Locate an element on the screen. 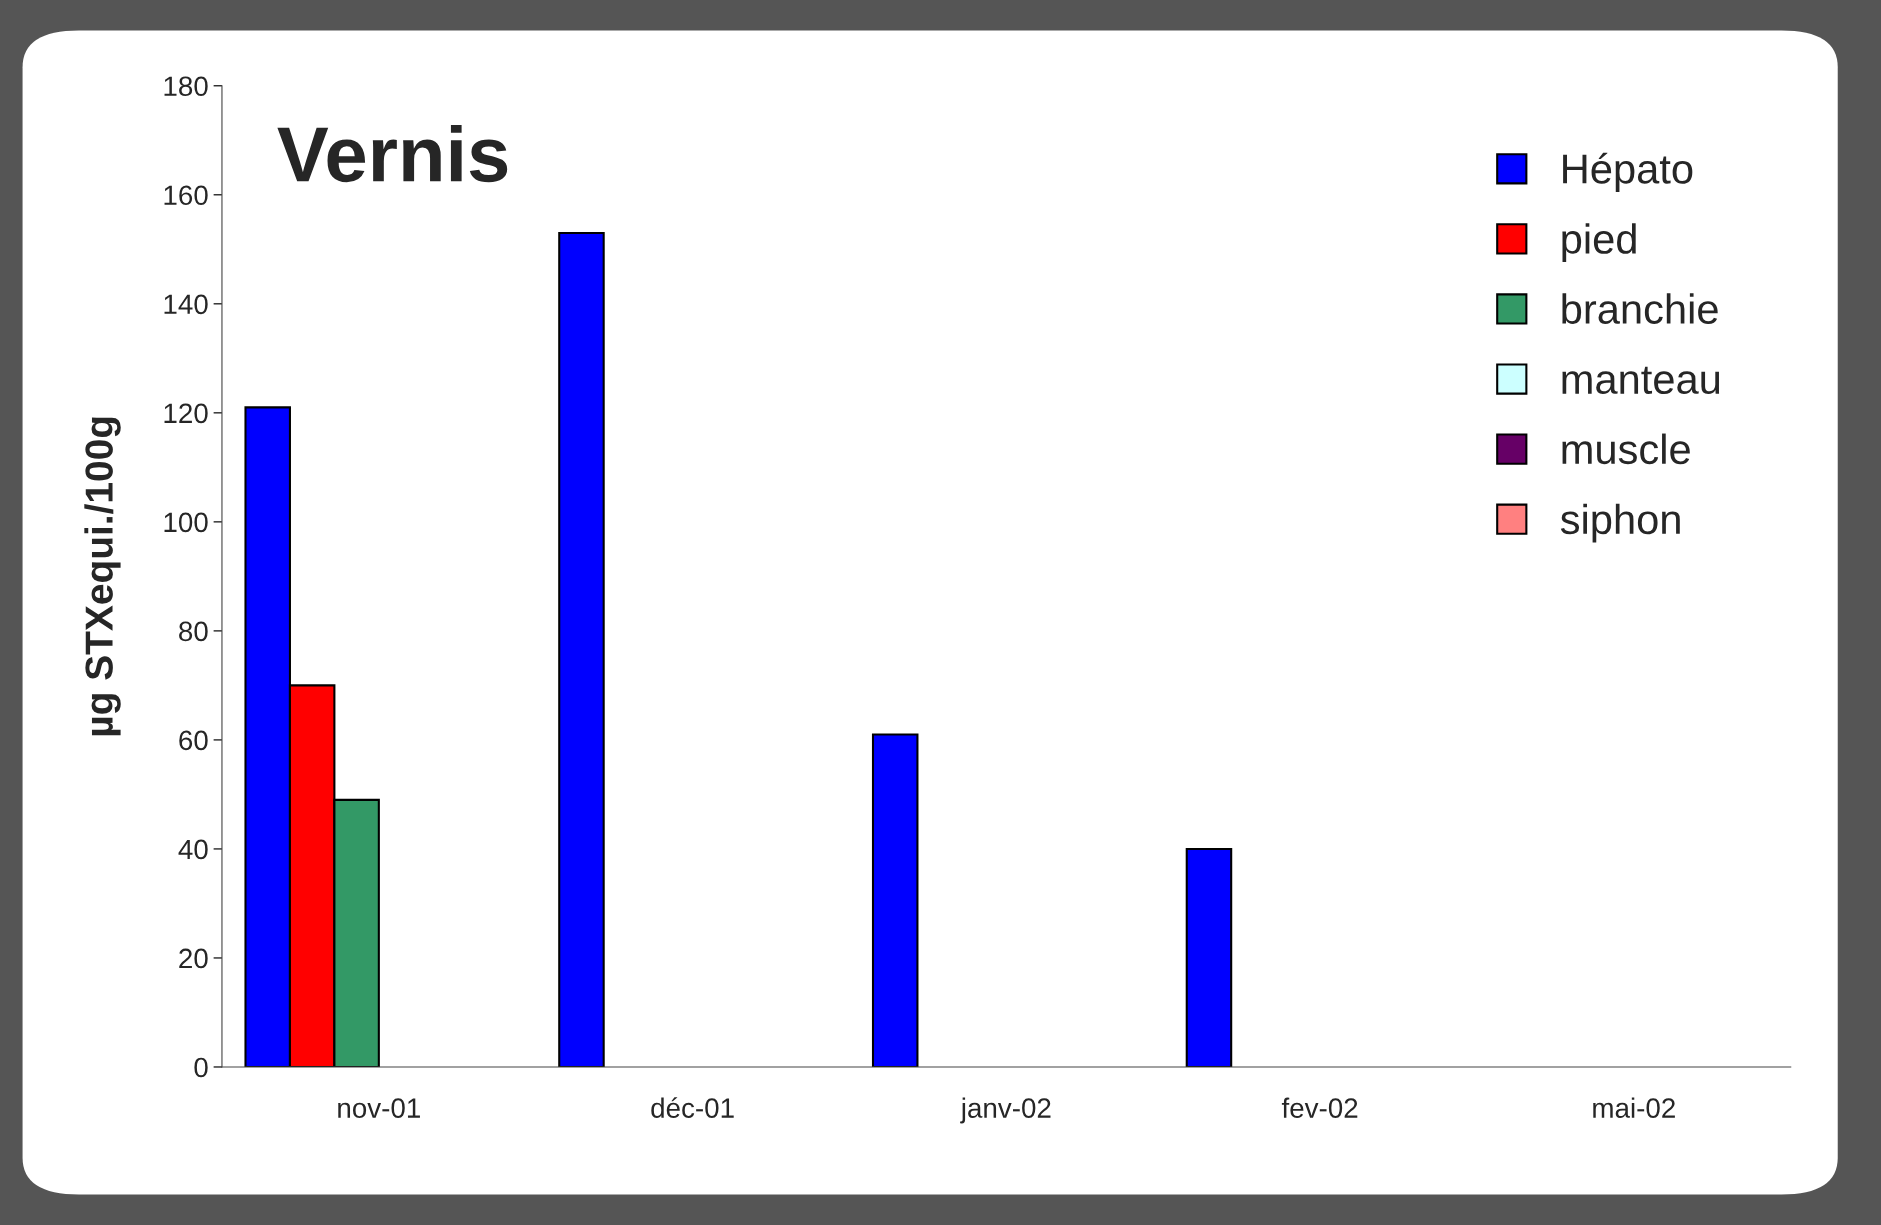  legend-label: branchie is located at coordinates (1640, 308).